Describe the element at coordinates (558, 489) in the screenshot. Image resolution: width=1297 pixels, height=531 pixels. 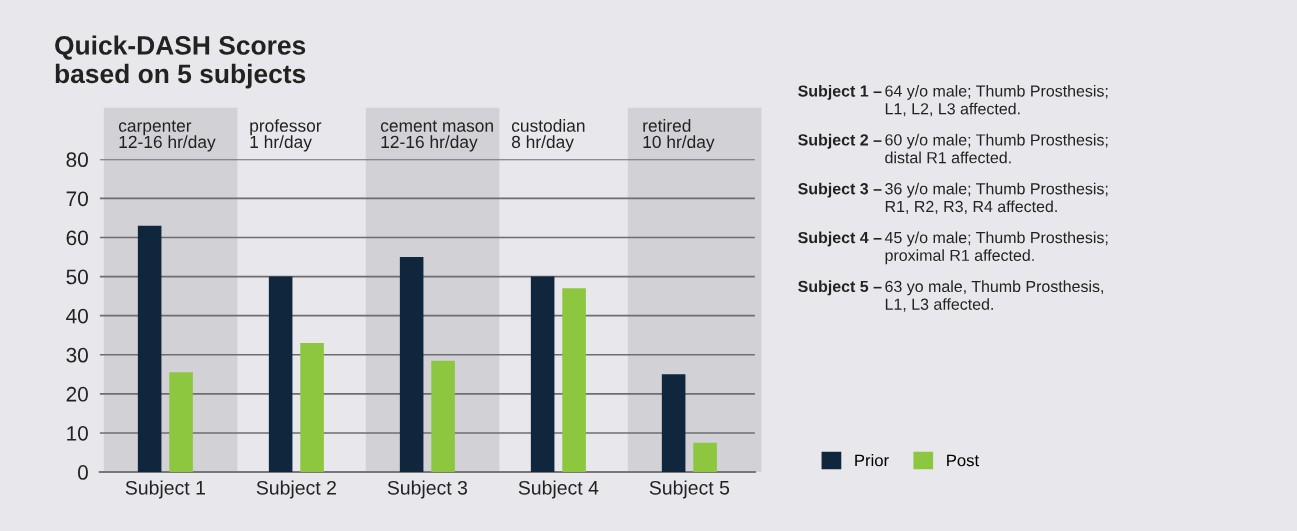
I see `x-tick-label: Subject 4` at that location.